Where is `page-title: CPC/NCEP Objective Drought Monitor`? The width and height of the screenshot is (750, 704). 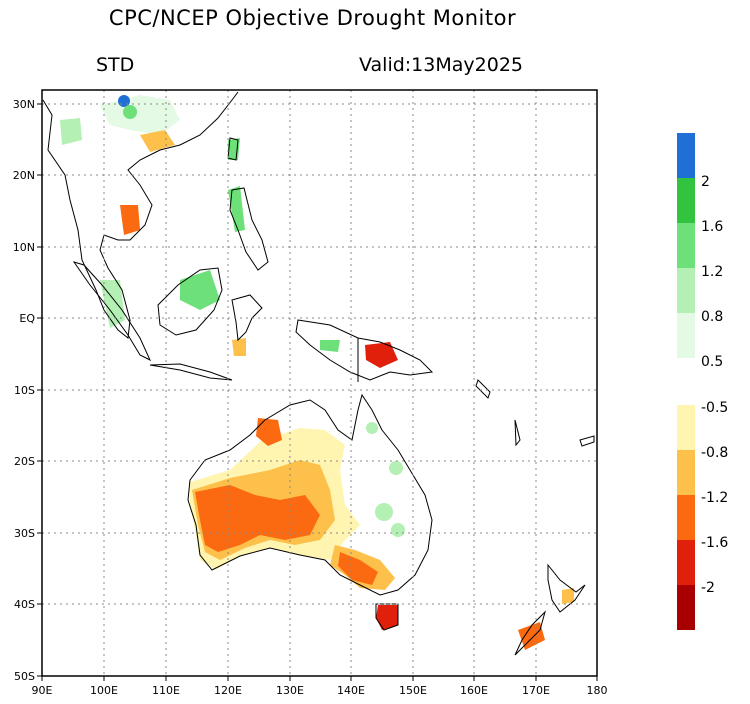
page-title: CPC/NCEP Objective Drought Monitor is located at coordinates (312, 18).